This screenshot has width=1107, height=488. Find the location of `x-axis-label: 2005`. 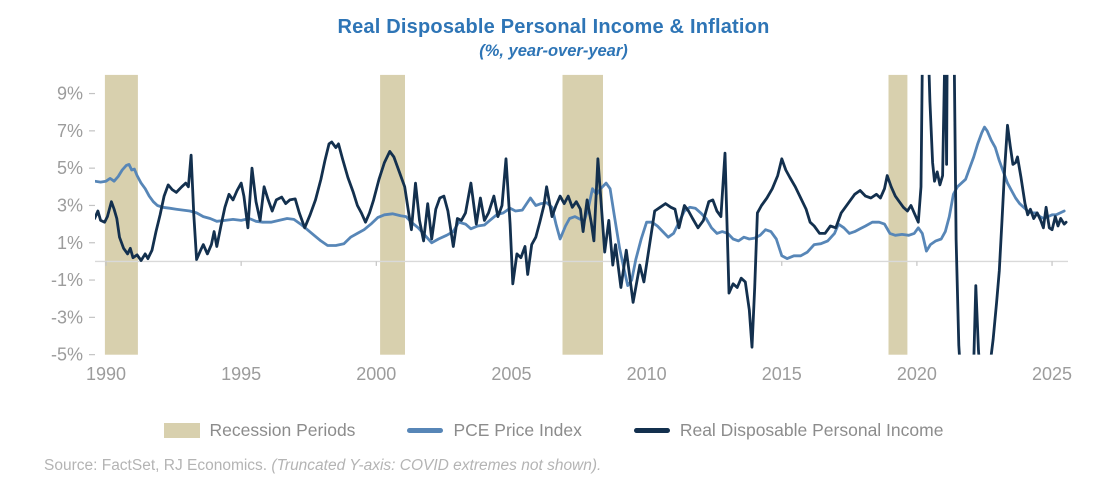

x-axis-label: 2005 is located at coordinates (511, 374).